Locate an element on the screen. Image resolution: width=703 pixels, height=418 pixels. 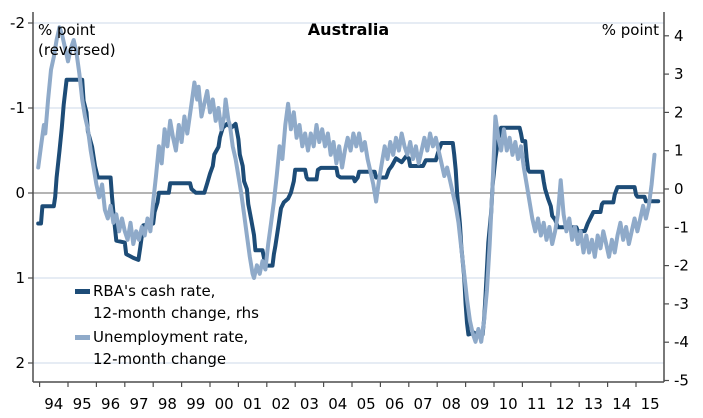
x-axis-tick-label: 06 is located at coordinates (394, 404).